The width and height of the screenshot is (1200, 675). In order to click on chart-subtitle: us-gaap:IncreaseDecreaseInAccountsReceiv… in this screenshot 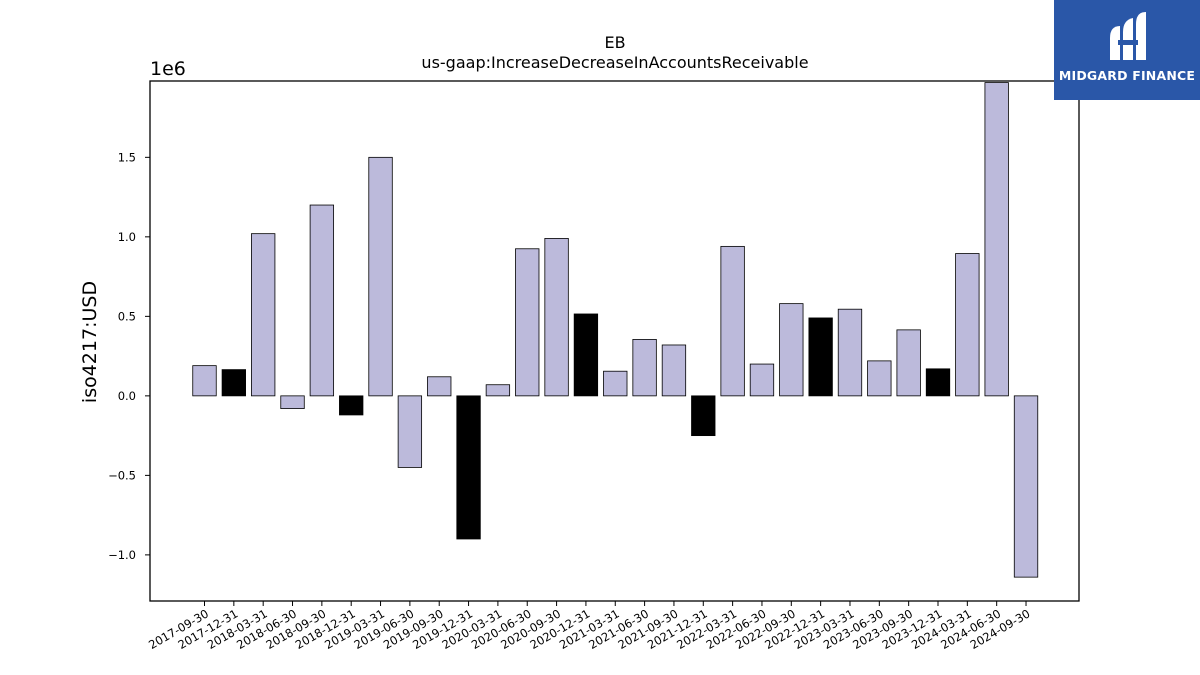, I will do `click(614, 62)`.